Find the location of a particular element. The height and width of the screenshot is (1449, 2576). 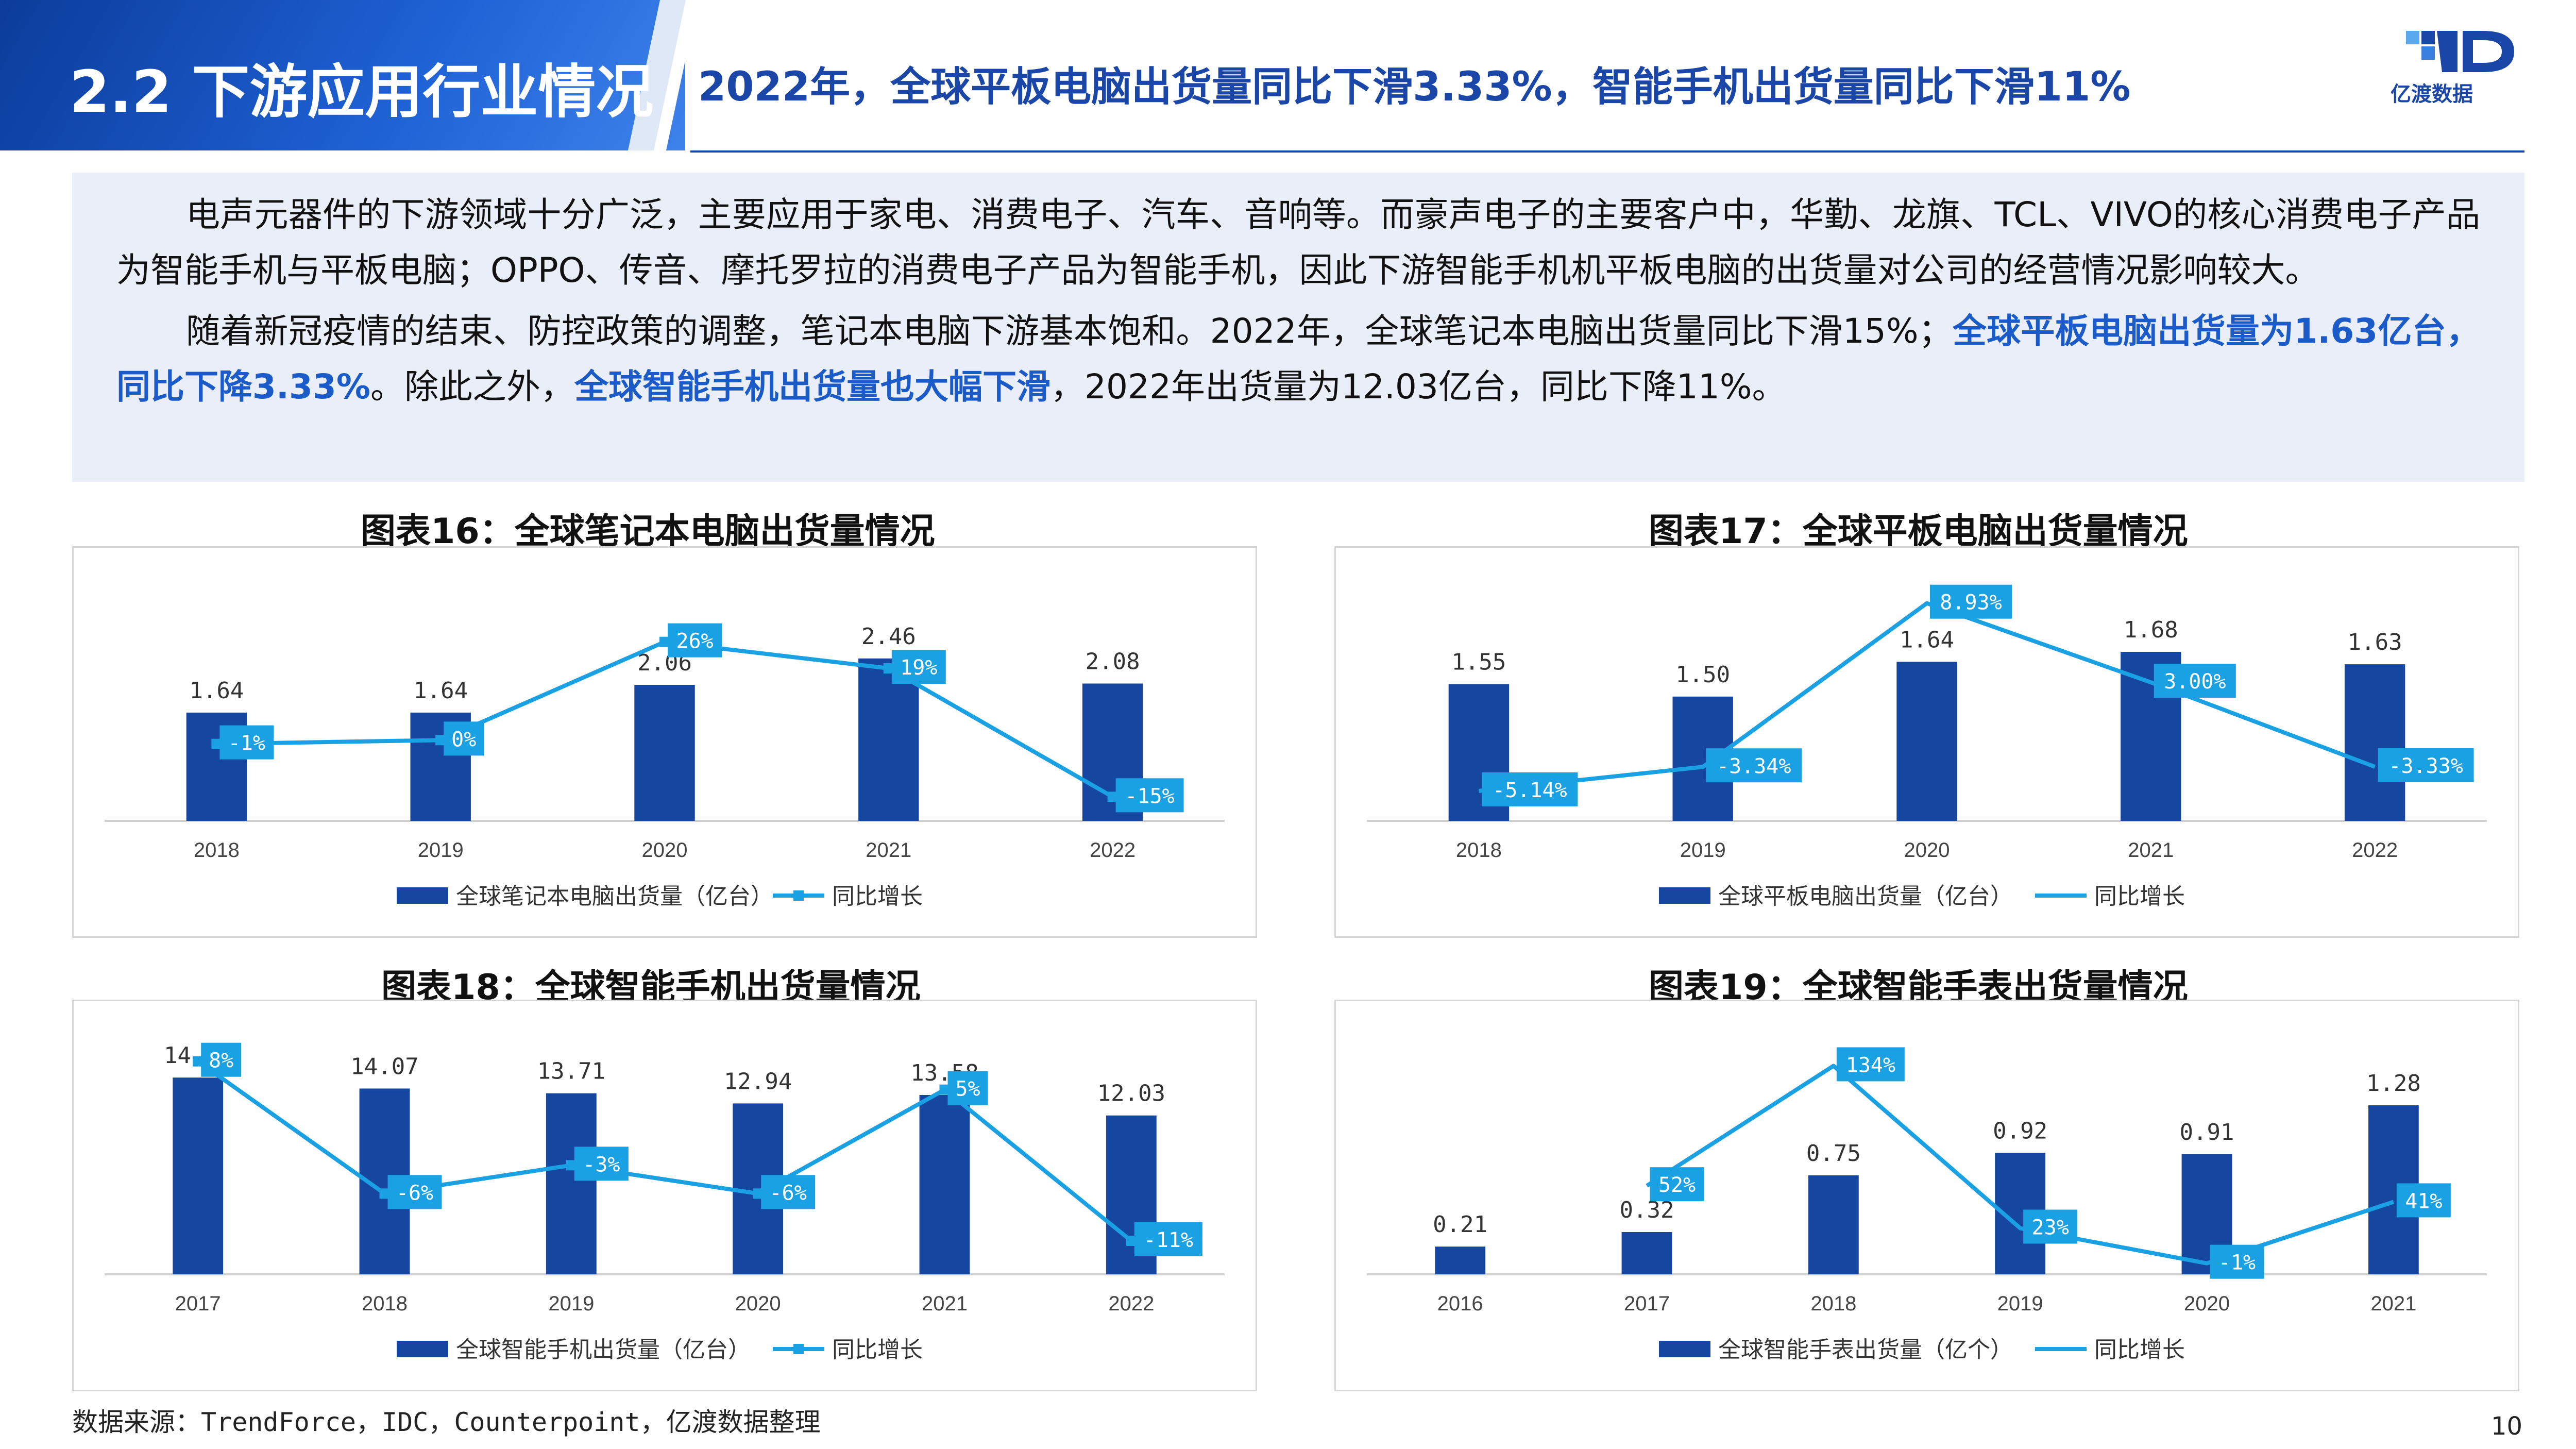

bar-value-label: 1.55 is located at coordinates (1479, 662).